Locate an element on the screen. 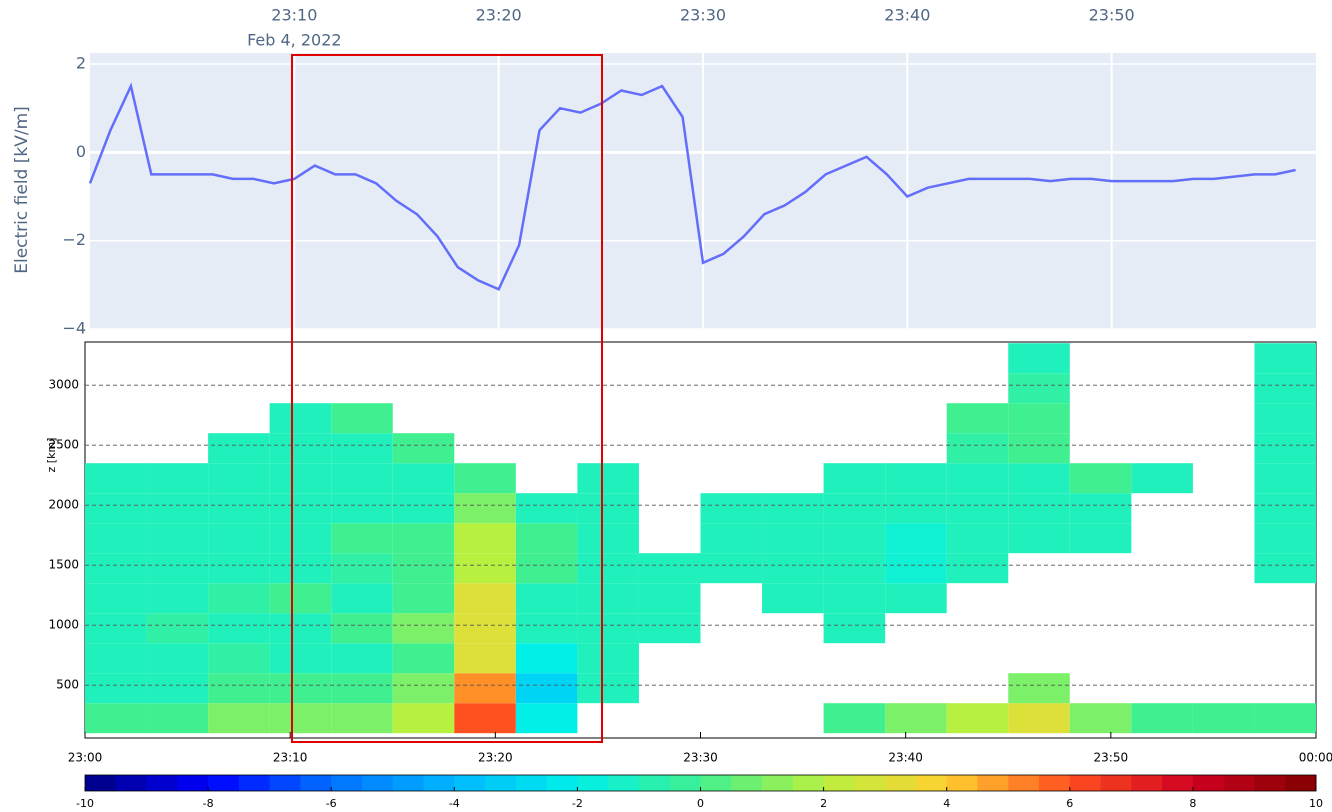 Image resolution: width=1332 pixels, height=812 pixels. y-tick-label: 1500 is located at coordinates (63, 565).